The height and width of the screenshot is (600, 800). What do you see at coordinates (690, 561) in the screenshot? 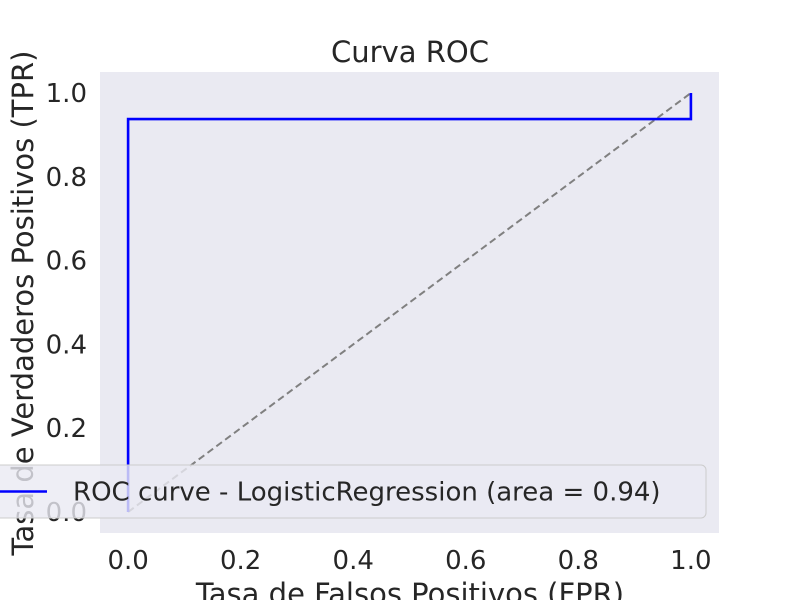
I see `x-tick-label: 1.0` at bounding box center [690, 561].